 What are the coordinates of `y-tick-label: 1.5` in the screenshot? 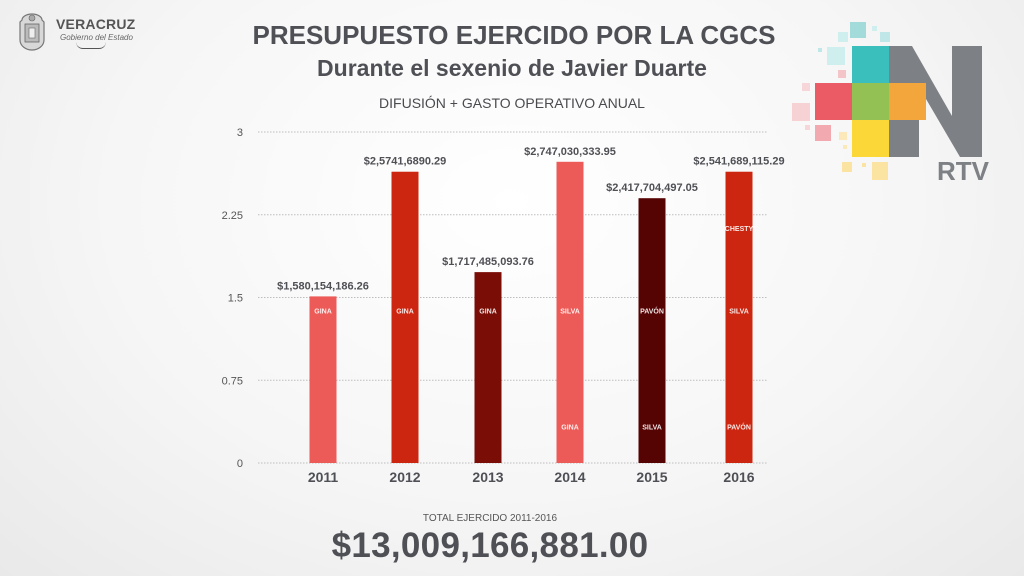 It's located at (235, 299).